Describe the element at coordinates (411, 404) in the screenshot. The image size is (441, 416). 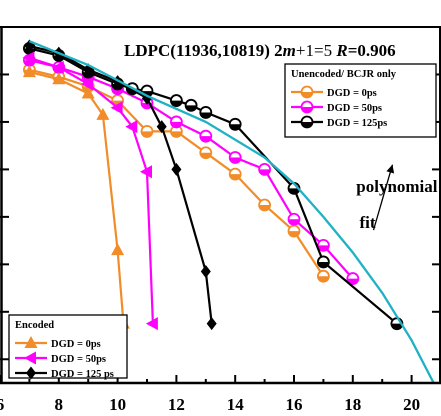
I see `x-tick-label: 20` at that location.